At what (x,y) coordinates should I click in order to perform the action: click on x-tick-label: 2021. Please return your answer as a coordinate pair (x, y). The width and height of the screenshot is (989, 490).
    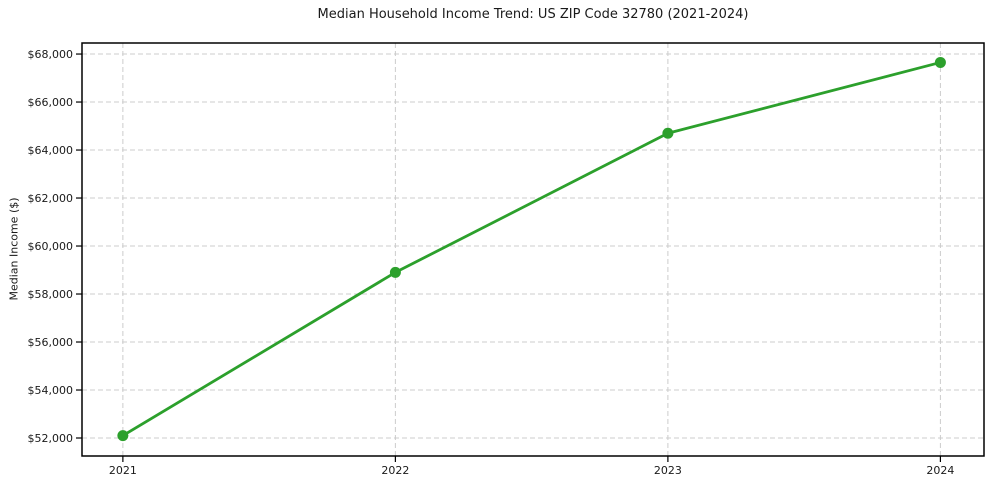
    Looking at the image, I should click on (123, 470).